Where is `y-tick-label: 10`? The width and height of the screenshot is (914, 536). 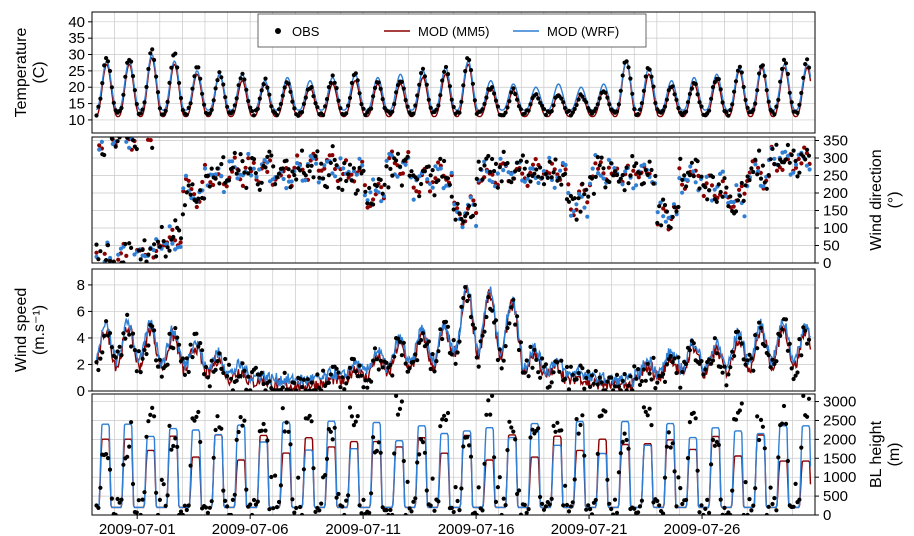
y-tick-label: 10 is located at coordinates (76, 120).